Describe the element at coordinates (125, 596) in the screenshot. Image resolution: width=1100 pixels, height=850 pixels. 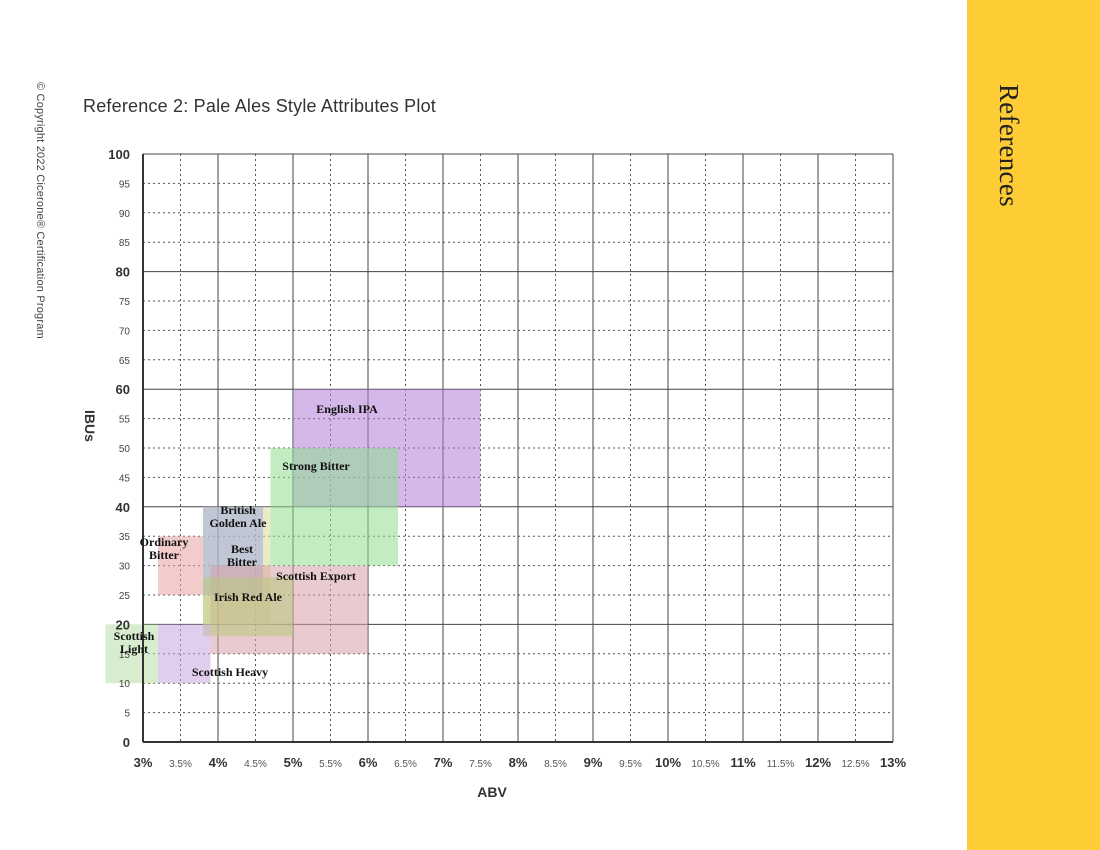
I see `y-tick-label-minor: 25` at that location.